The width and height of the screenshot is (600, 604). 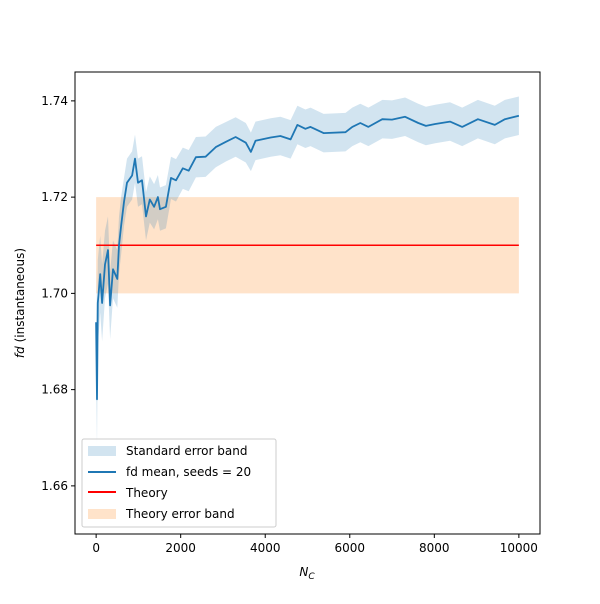 What do you see at coordinates (188, 472) in the screenshot?
I see `legend-label-mean: fd mean, seeds = 20` at bounding box center [188, 472].